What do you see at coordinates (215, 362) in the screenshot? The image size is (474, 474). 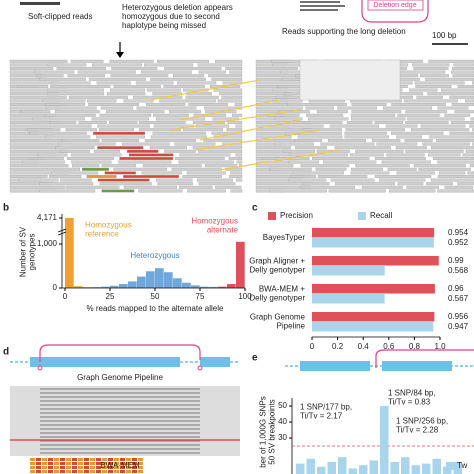 I see `exon` at bounding box center [215, 362].